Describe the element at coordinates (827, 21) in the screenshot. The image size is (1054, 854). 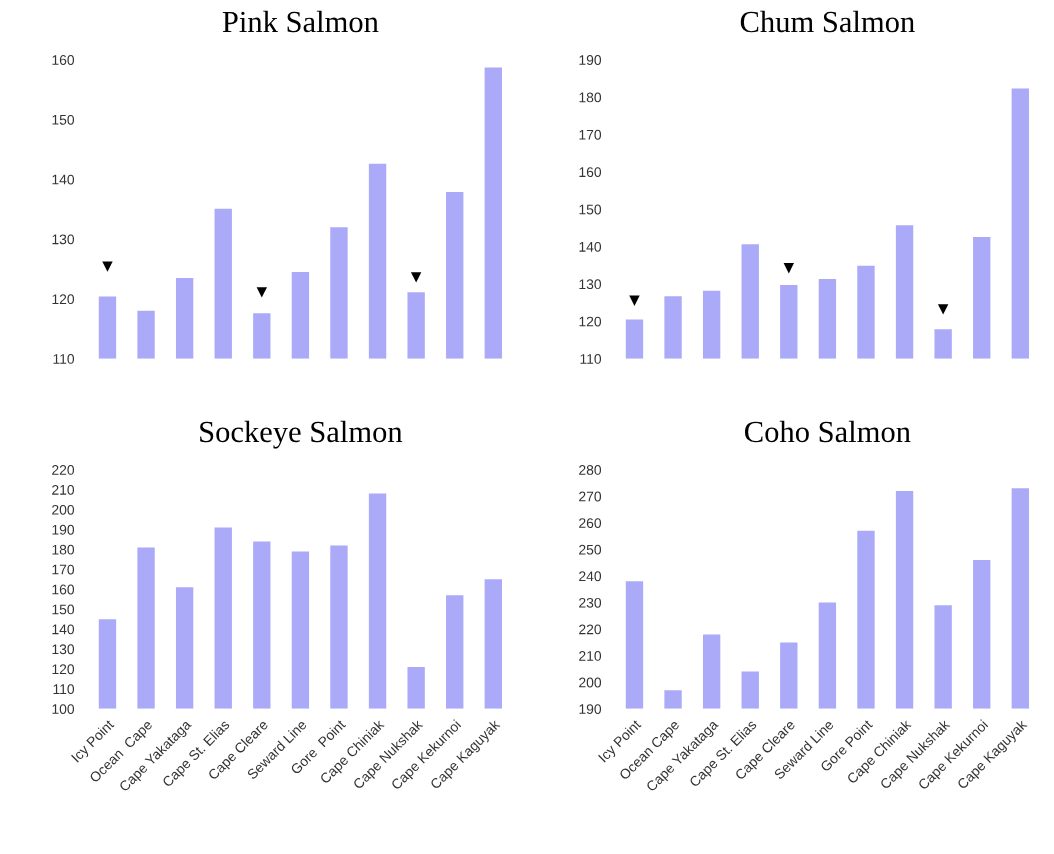
I see `chart-title: Chum Salmon` at that location.